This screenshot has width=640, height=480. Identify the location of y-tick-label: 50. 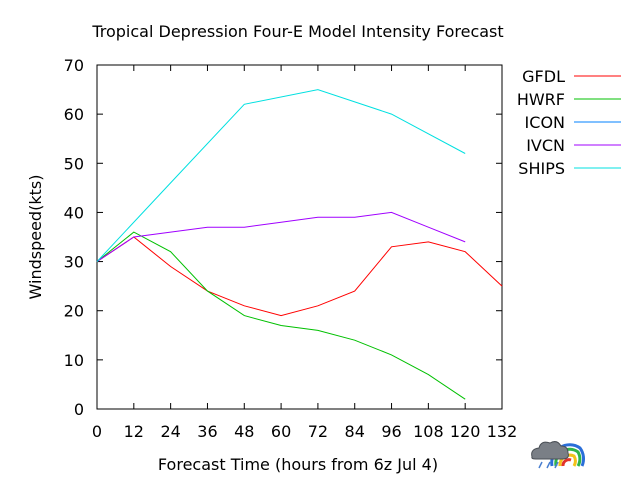
(74, 163).